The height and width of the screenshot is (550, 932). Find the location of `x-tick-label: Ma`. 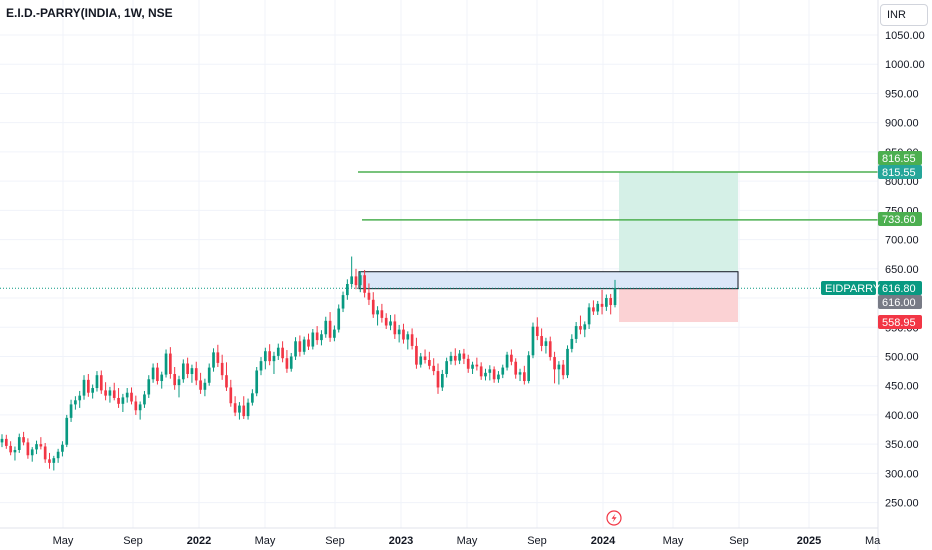

x-tick-label: Ma is located at coordinates (873, 541).